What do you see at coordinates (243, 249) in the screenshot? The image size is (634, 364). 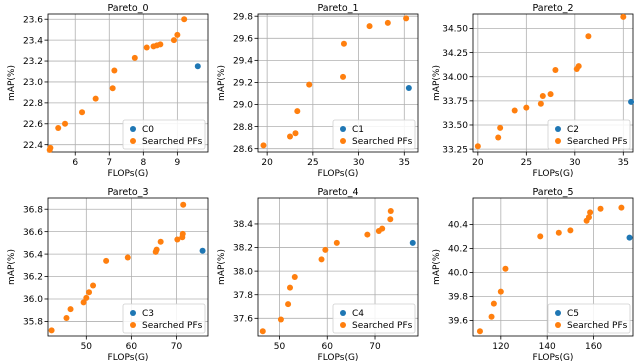 I see `y-tick-label: 38.2` at bounding box center [243, 249].